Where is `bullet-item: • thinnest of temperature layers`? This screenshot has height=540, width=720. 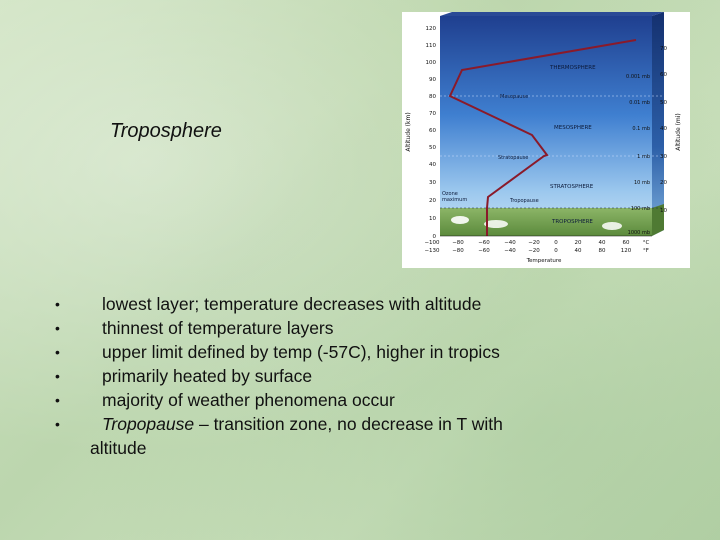 bullet-item: • thinnest of temperature layers is located at coordinates (335, 328).